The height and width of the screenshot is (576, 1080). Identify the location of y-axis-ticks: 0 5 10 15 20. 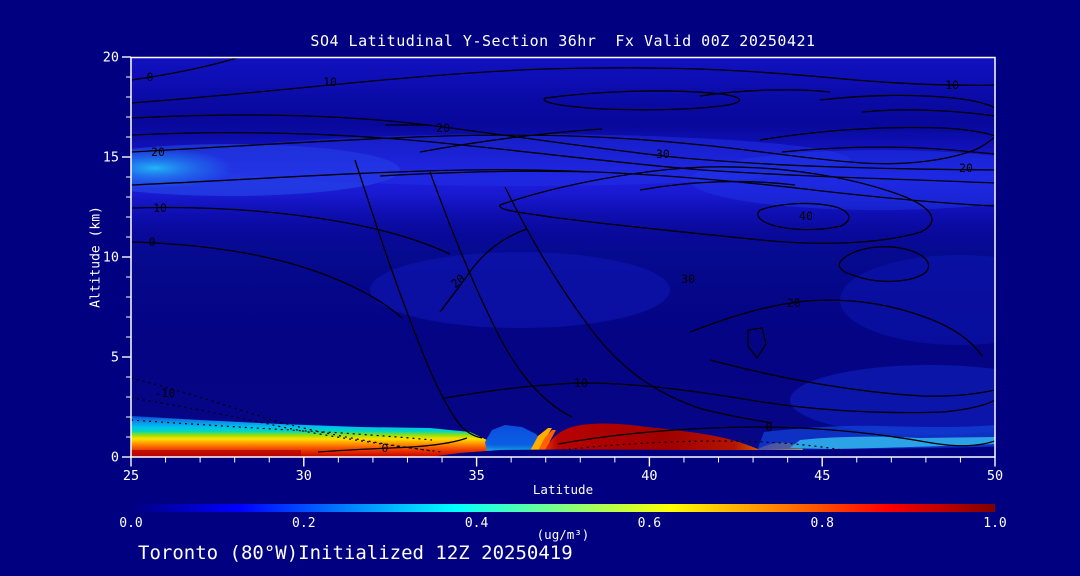
(117, 258).